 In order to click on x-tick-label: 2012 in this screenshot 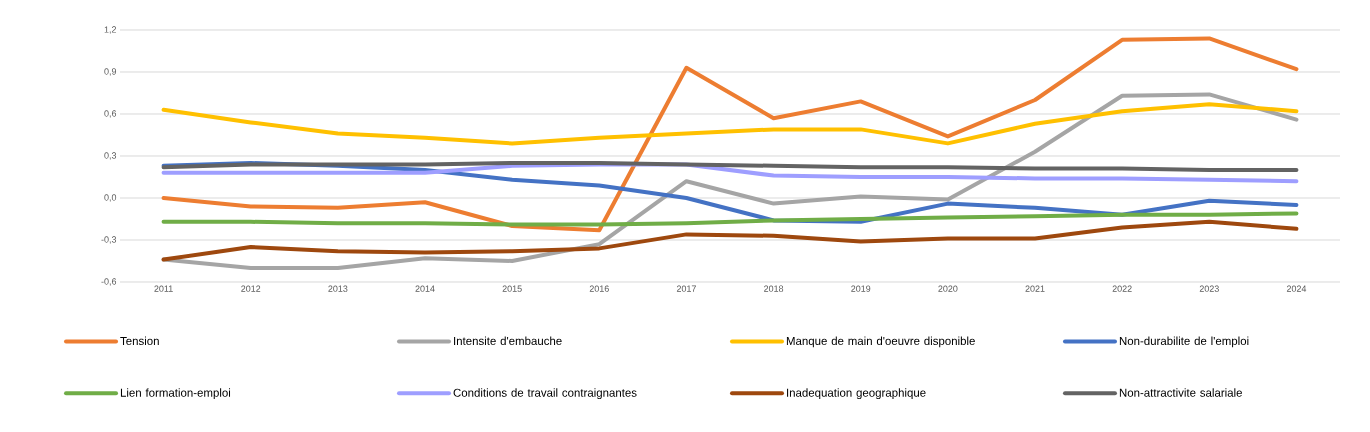, I will do `click(251, 288)`.